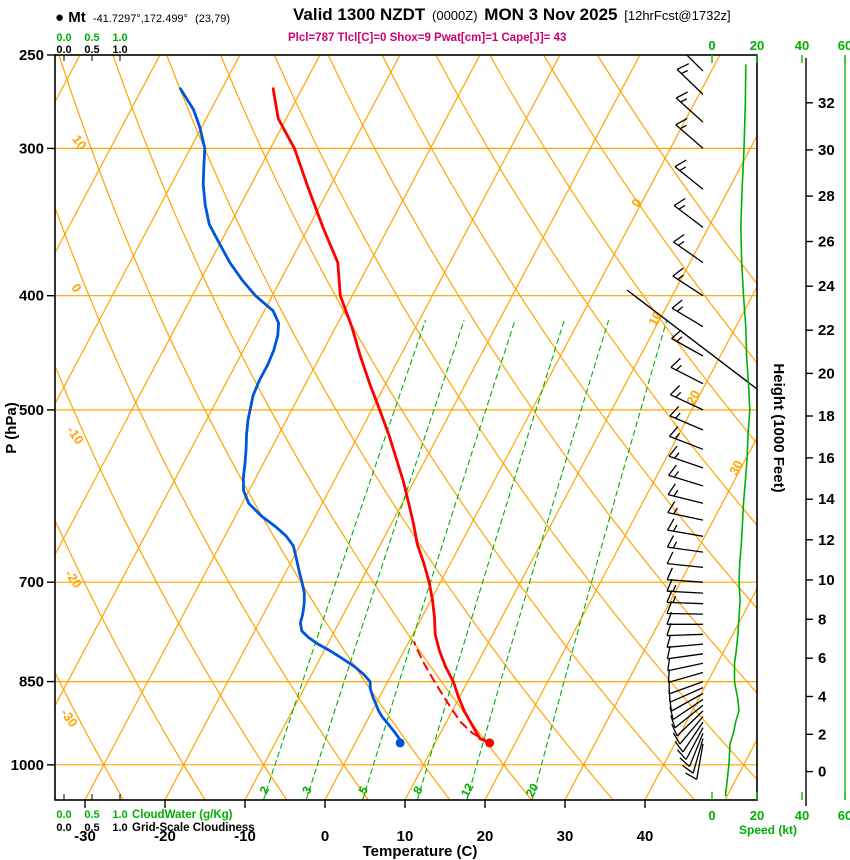  Describe the element at coordinates (119, 50) in the screenshot. I see `cloudiness-top-tick-2: 1.0` at that location.